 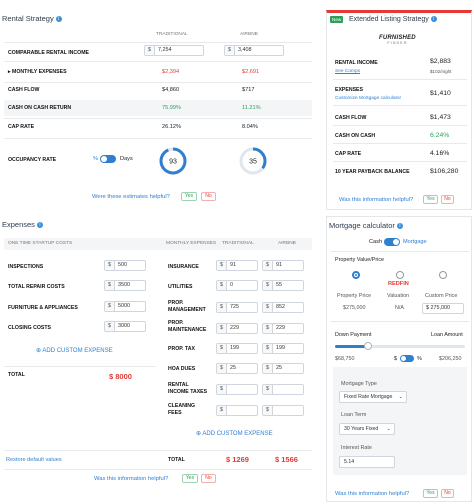 I want to click on monthly-airbnb-input: $229, so click(x=283, y=328).